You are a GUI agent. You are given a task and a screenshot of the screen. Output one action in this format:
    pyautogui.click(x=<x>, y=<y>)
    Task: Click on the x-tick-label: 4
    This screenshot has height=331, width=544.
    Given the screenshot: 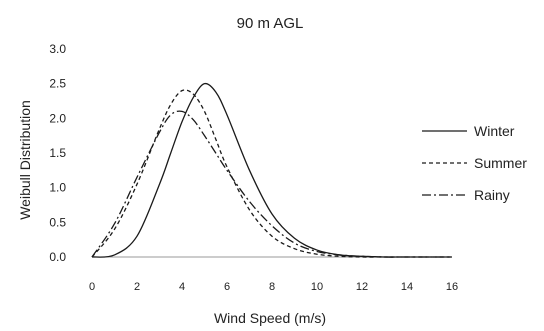 What is the action you would take?
    pyautogui.click(x=182, y=287)
    